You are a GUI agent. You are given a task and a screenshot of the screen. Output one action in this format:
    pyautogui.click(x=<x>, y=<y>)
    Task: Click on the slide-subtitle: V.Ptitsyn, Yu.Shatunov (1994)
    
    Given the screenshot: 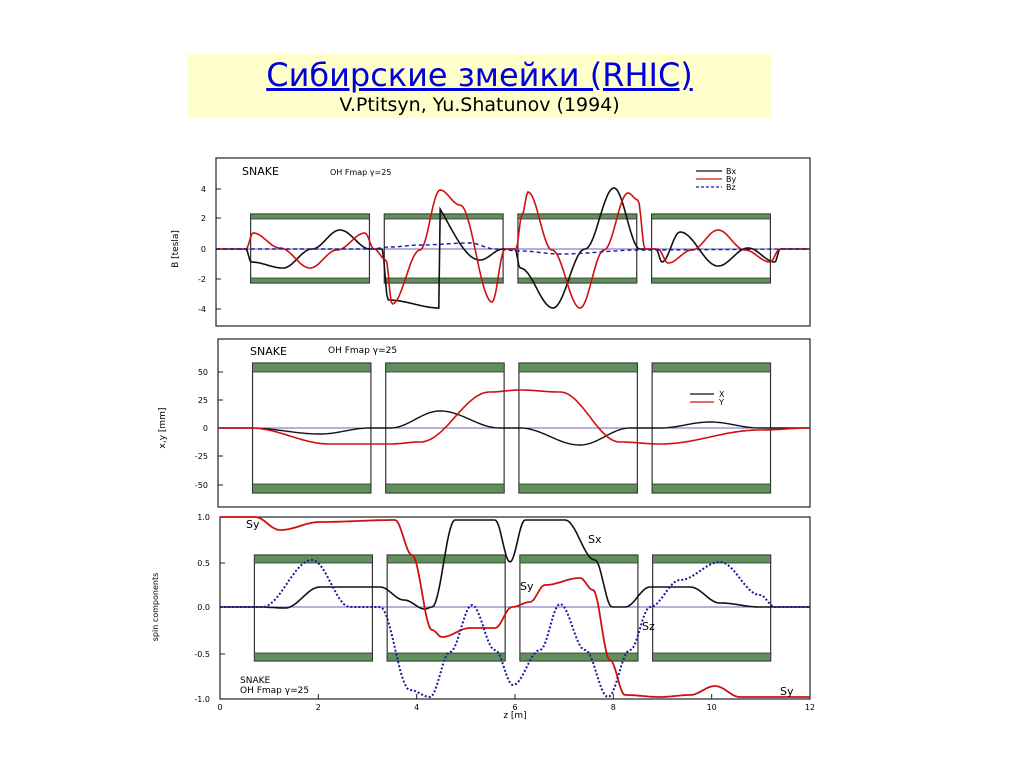 What is the action you would take?
    pyautogui.click(x=479, y=105)
    